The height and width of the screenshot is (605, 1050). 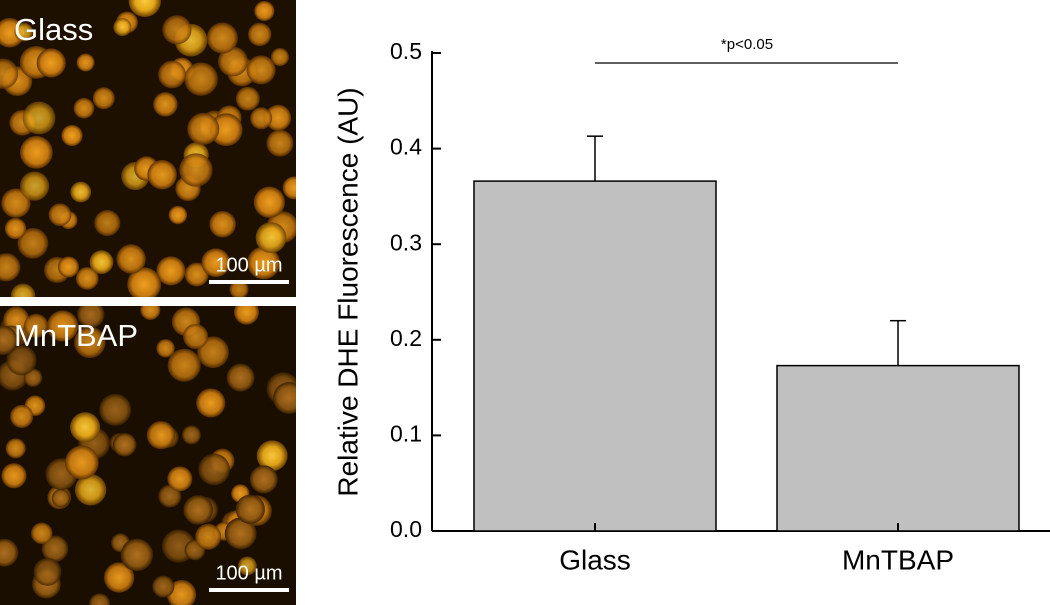 I want to click on y-tick-label: 0.2, so click(x=406, y=338).